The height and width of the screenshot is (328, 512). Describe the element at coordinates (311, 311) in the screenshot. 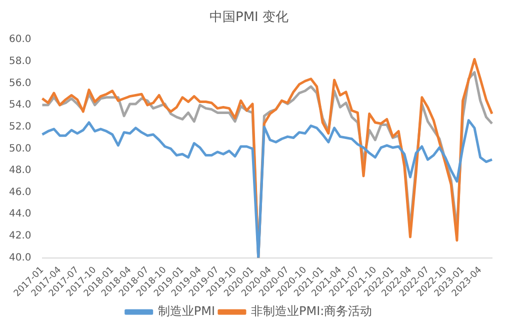

I see `legend-label: 非制造业PMI:商务活动` at that location.